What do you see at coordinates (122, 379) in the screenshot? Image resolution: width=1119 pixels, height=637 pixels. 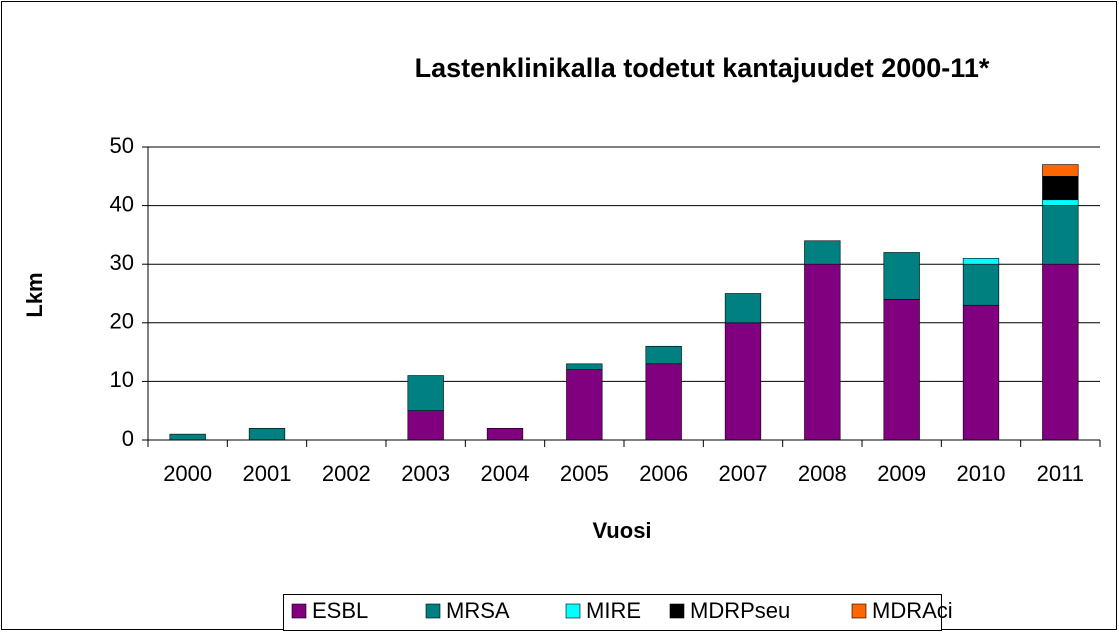 I see `y-tick-label: 10` at bounding box center [122, 379].